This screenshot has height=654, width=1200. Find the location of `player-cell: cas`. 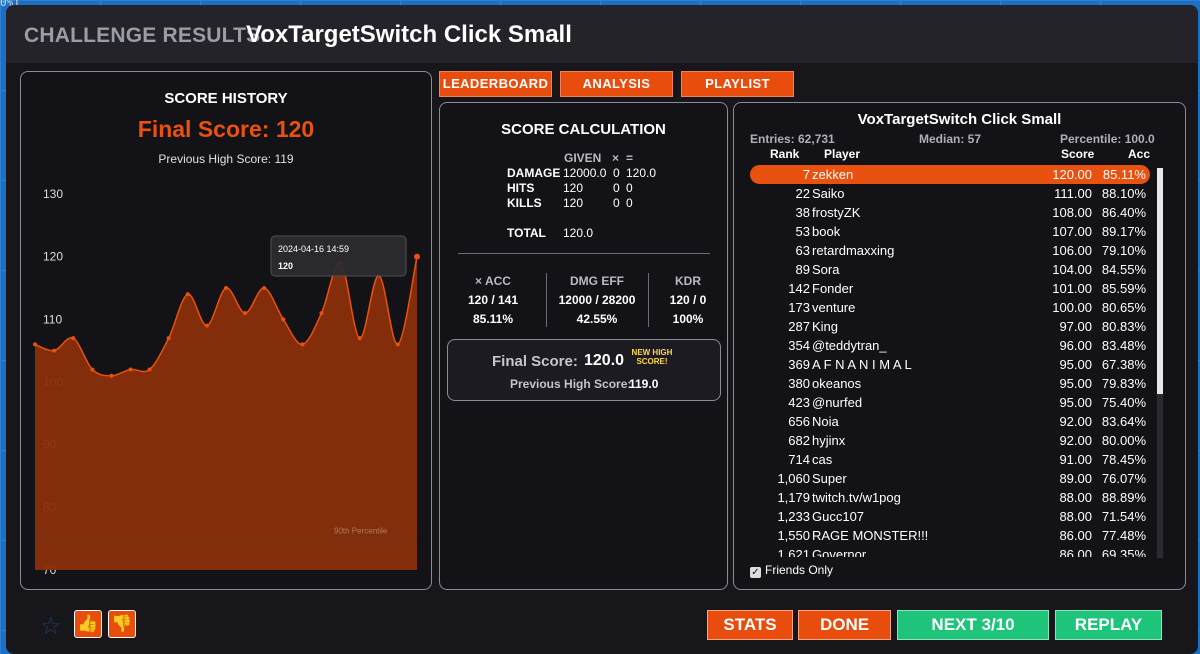

player-cell: cas is located at coordinates (822, 459).